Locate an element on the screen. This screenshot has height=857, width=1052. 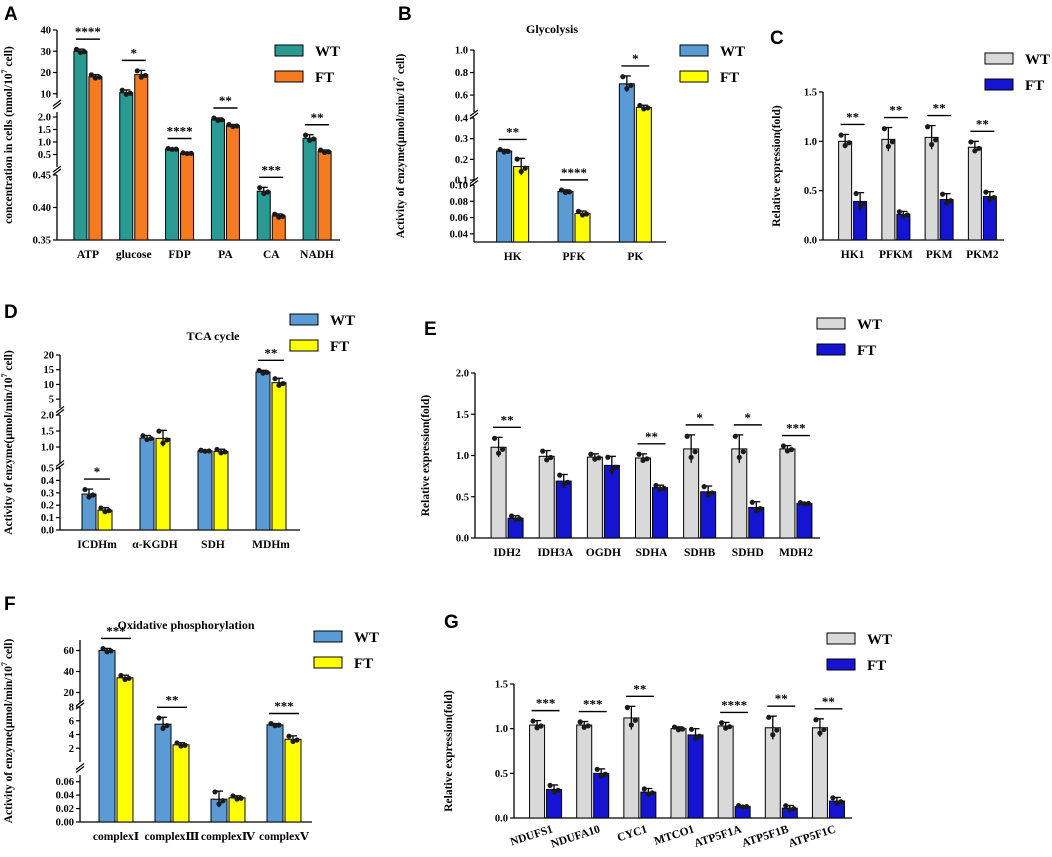
y-tick-label: 0.00 is located at coordinates (65, 823).